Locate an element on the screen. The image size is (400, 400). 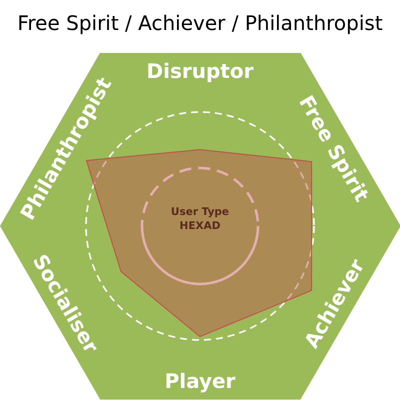
text: HEXAD is located at coordinates (200, 226).